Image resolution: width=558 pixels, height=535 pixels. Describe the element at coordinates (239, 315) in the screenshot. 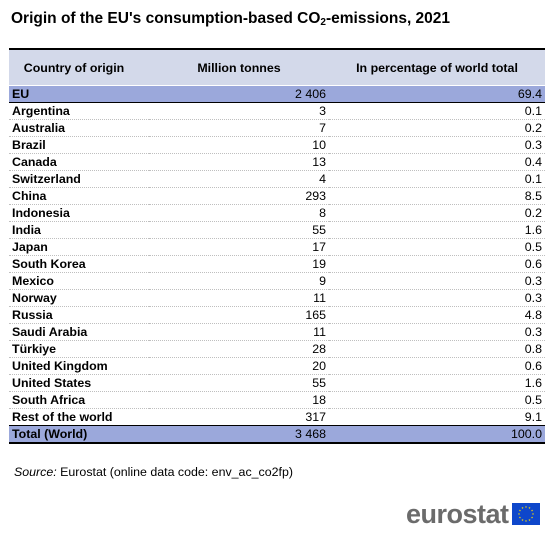

I see `tonnes-cell: 165` at that location.